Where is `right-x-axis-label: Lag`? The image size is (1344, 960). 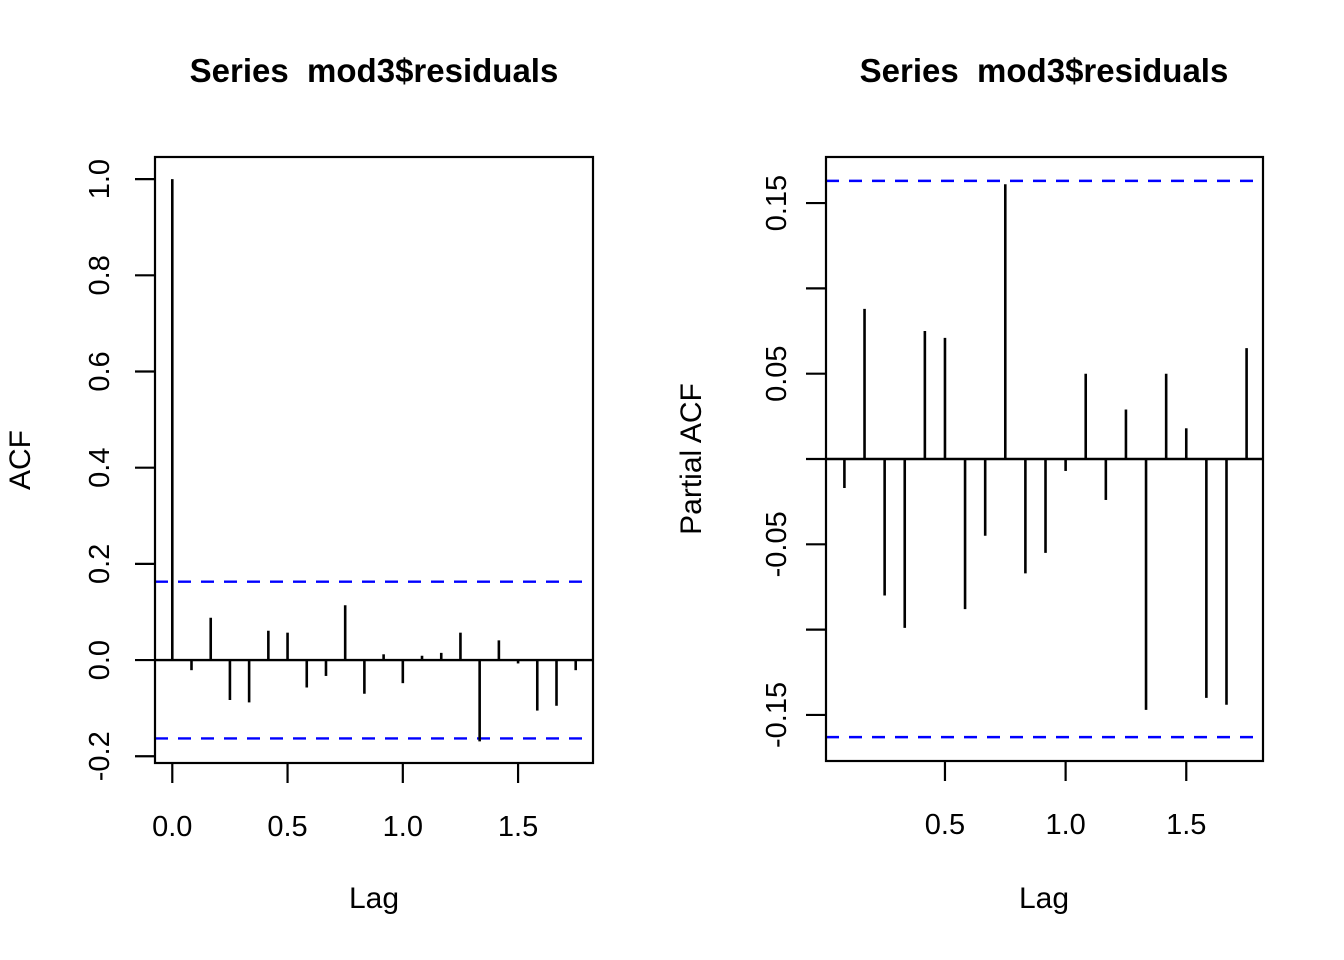 right-x-axis-label: Lag is located at coordinates (1044, 898).